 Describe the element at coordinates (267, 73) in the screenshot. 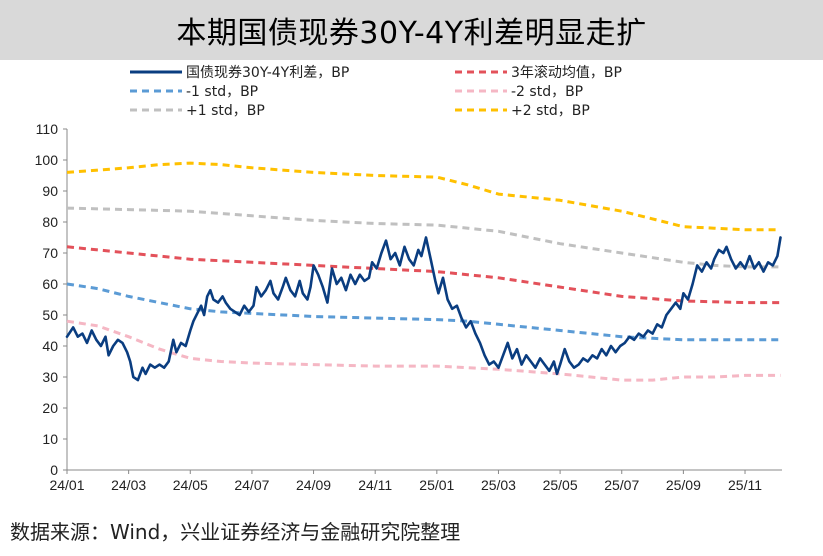

I see `legend-label-0: 国债现券30Y-4Y利差，BP` at that location.